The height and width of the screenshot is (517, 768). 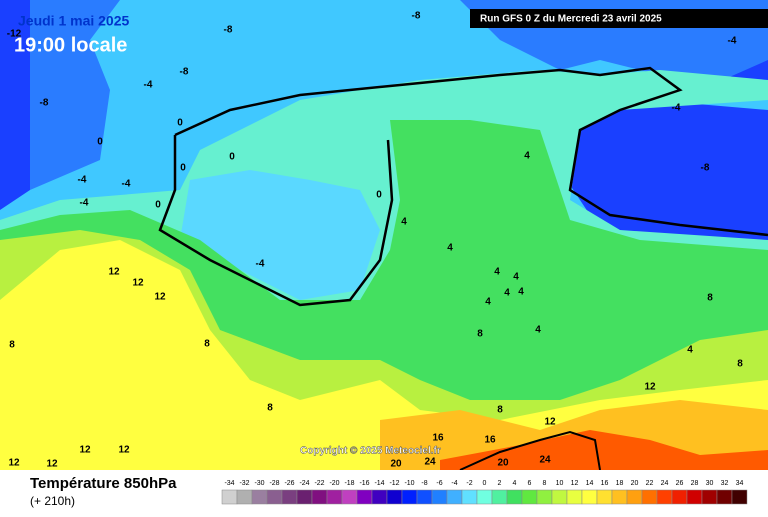 What do you see at coordinates (424, 483) in the screenshot?
I see `legend-tick: -8` at bounding box center [424, 483].